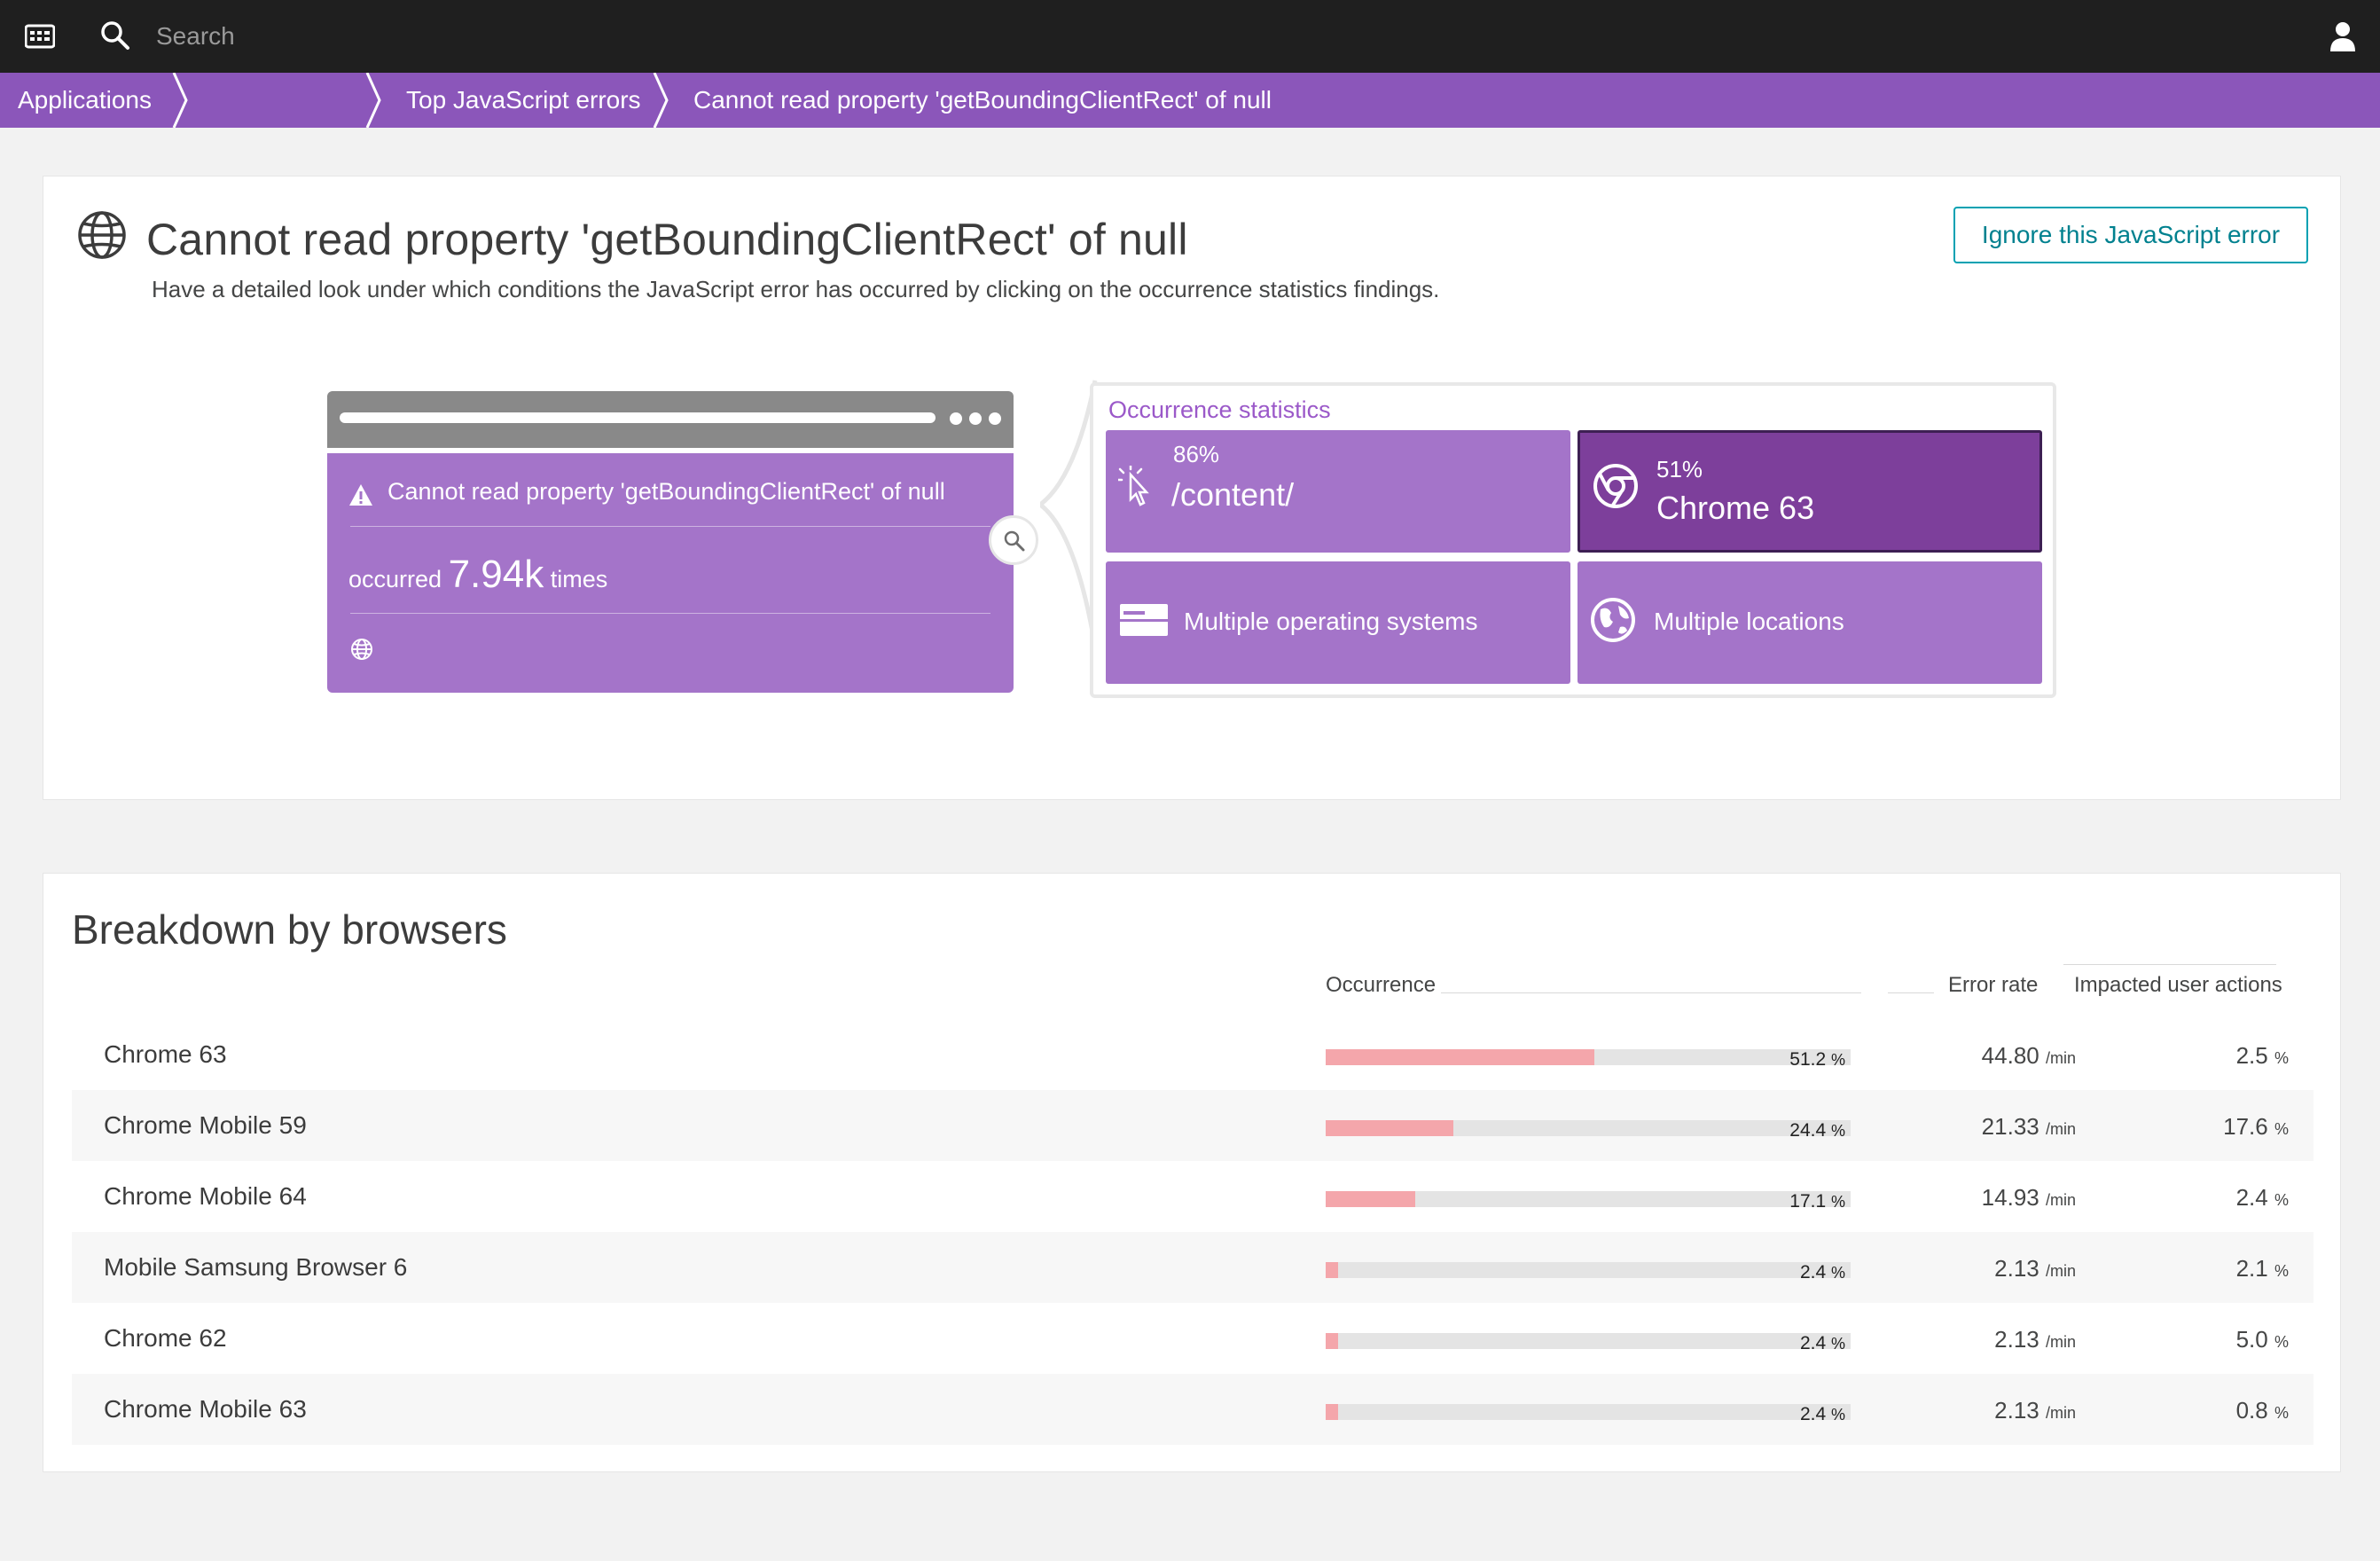  Describe the element at coordinates (2256, 1126) in the screenshot. I see `impacted-actions-value: 17.6 %` at that location.